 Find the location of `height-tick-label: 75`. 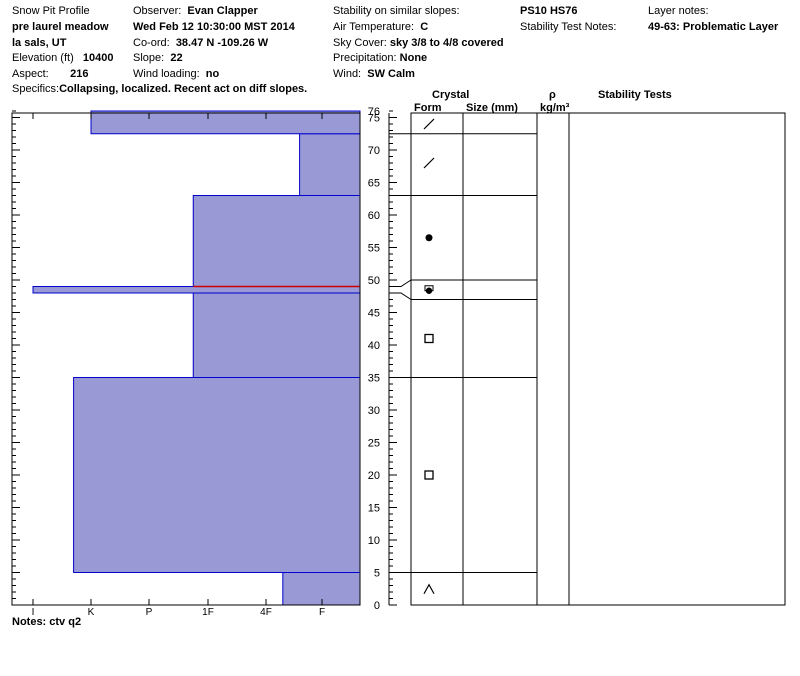

height-tick-label: 75 is located at coordinates (374, 119).